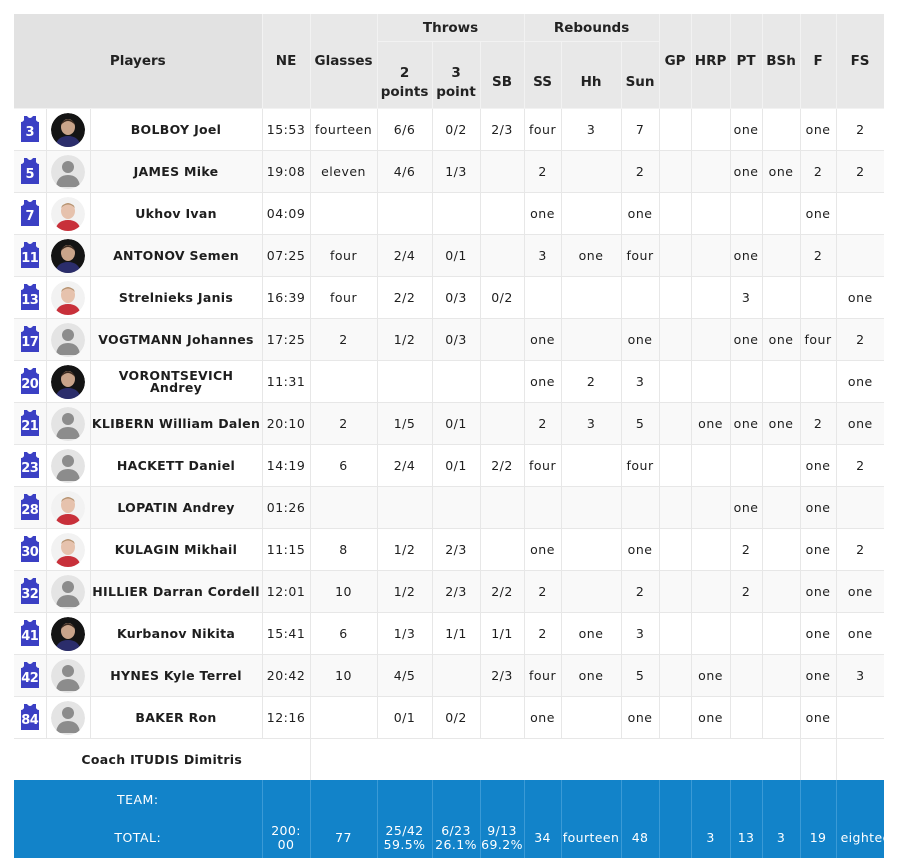  What do you see at coordinates (746, 61) in the screenshot?
I see `header-pt: PT` at bounding box center [746, 61].